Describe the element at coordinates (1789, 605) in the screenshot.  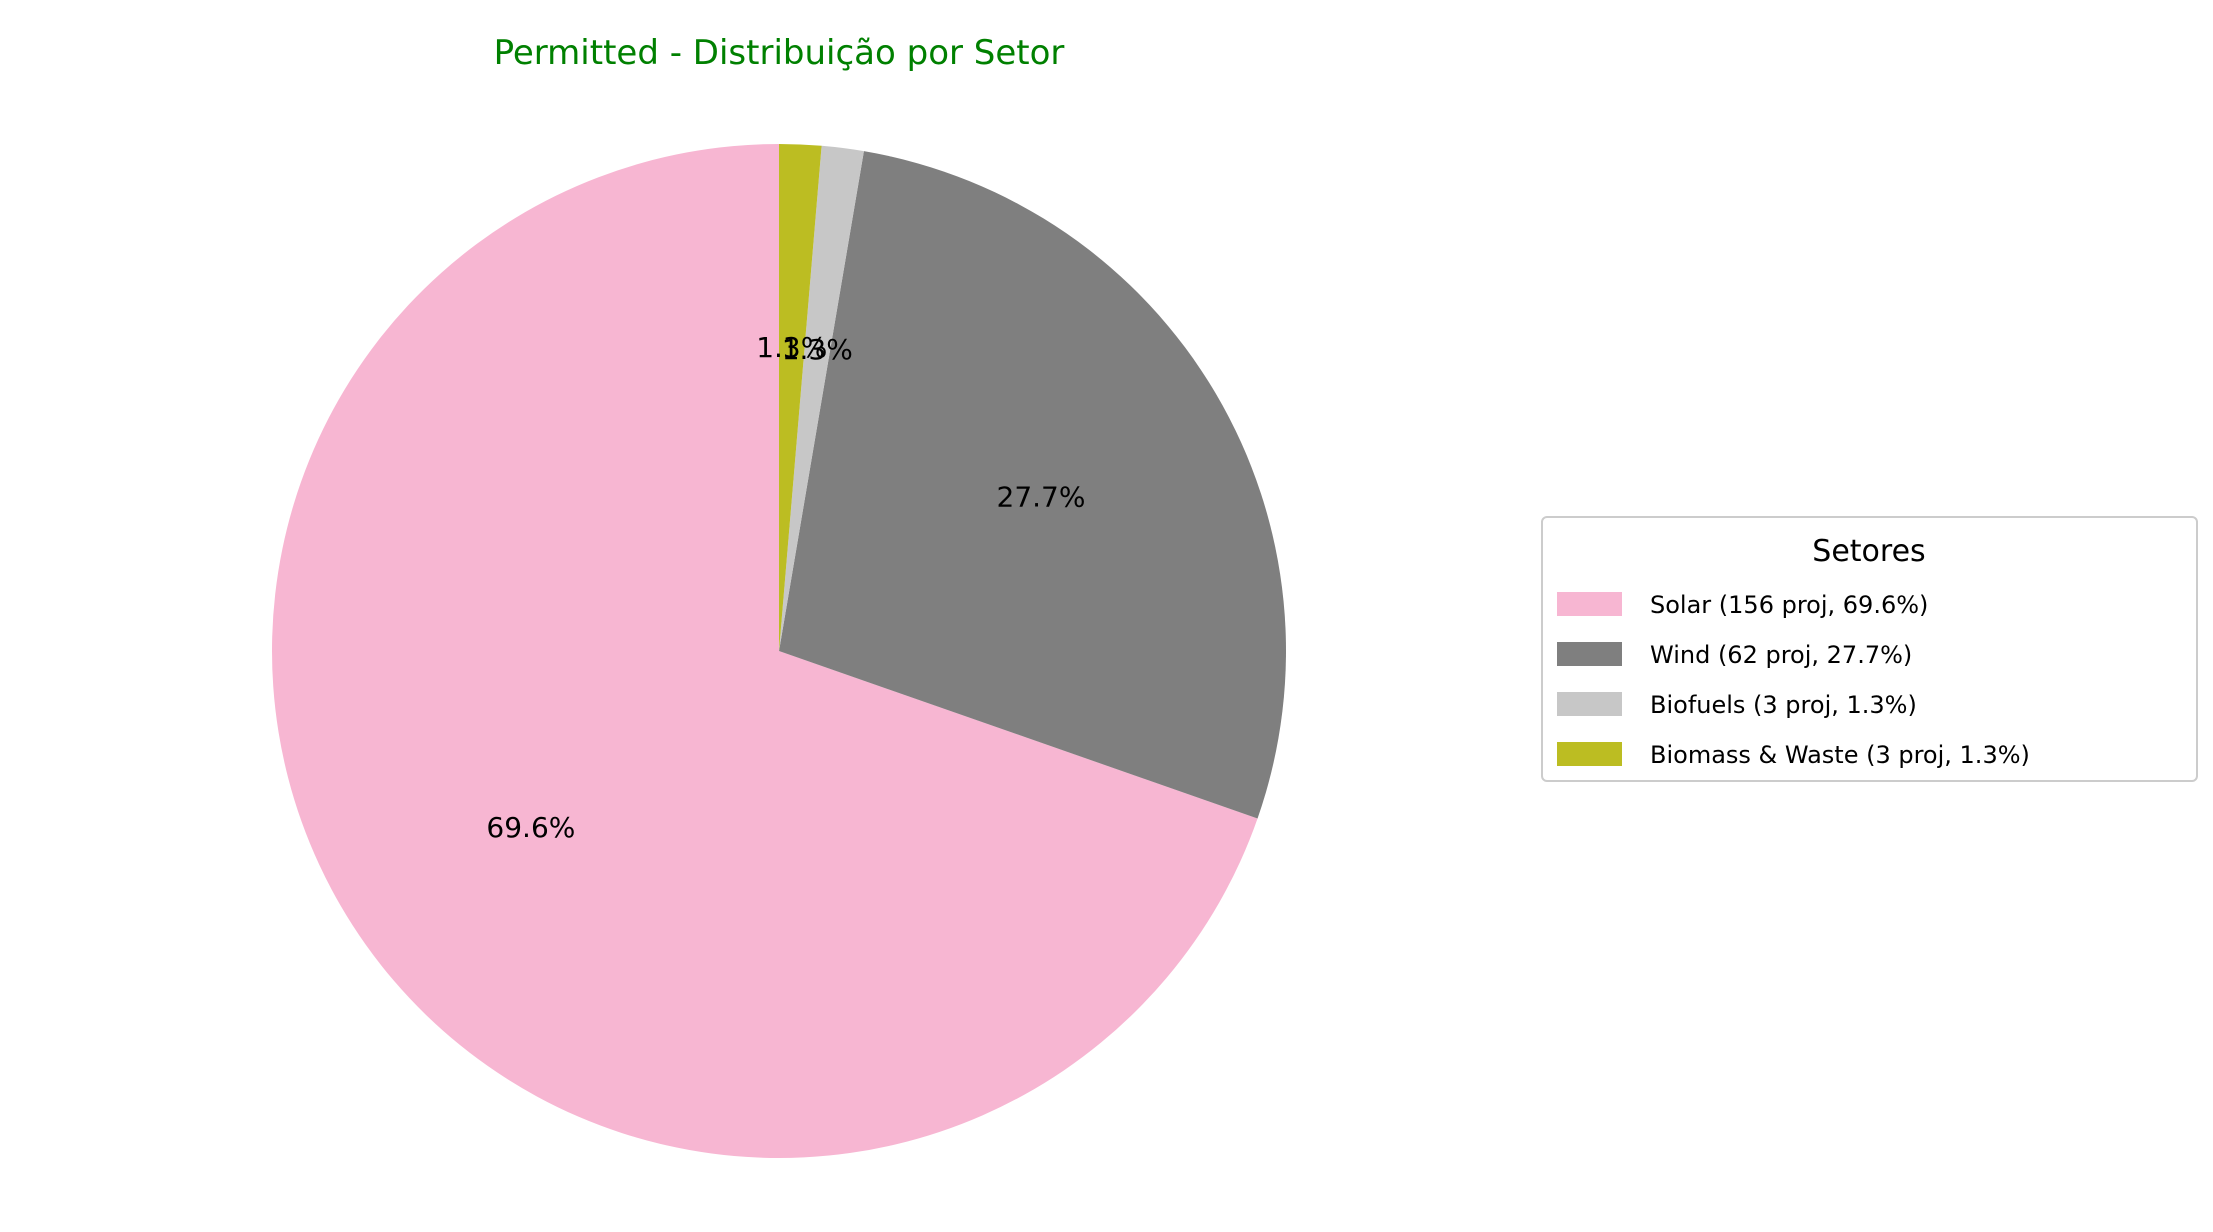
I see `legend-label-solar: Solar (156 proj, 69.6%)` at that location.